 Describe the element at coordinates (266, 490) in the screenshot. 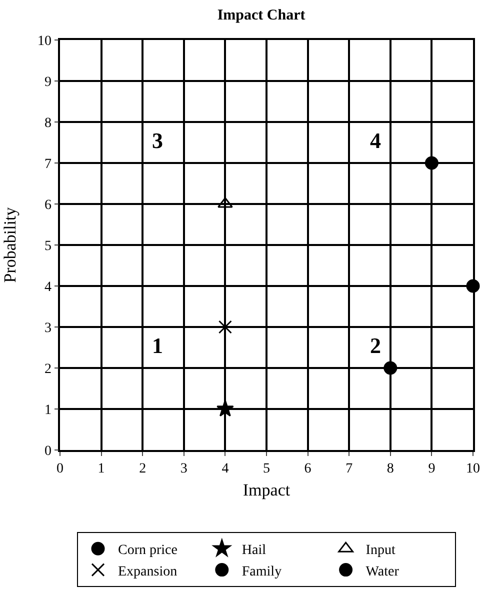

I see `x-axis-title: Impact` at that location.